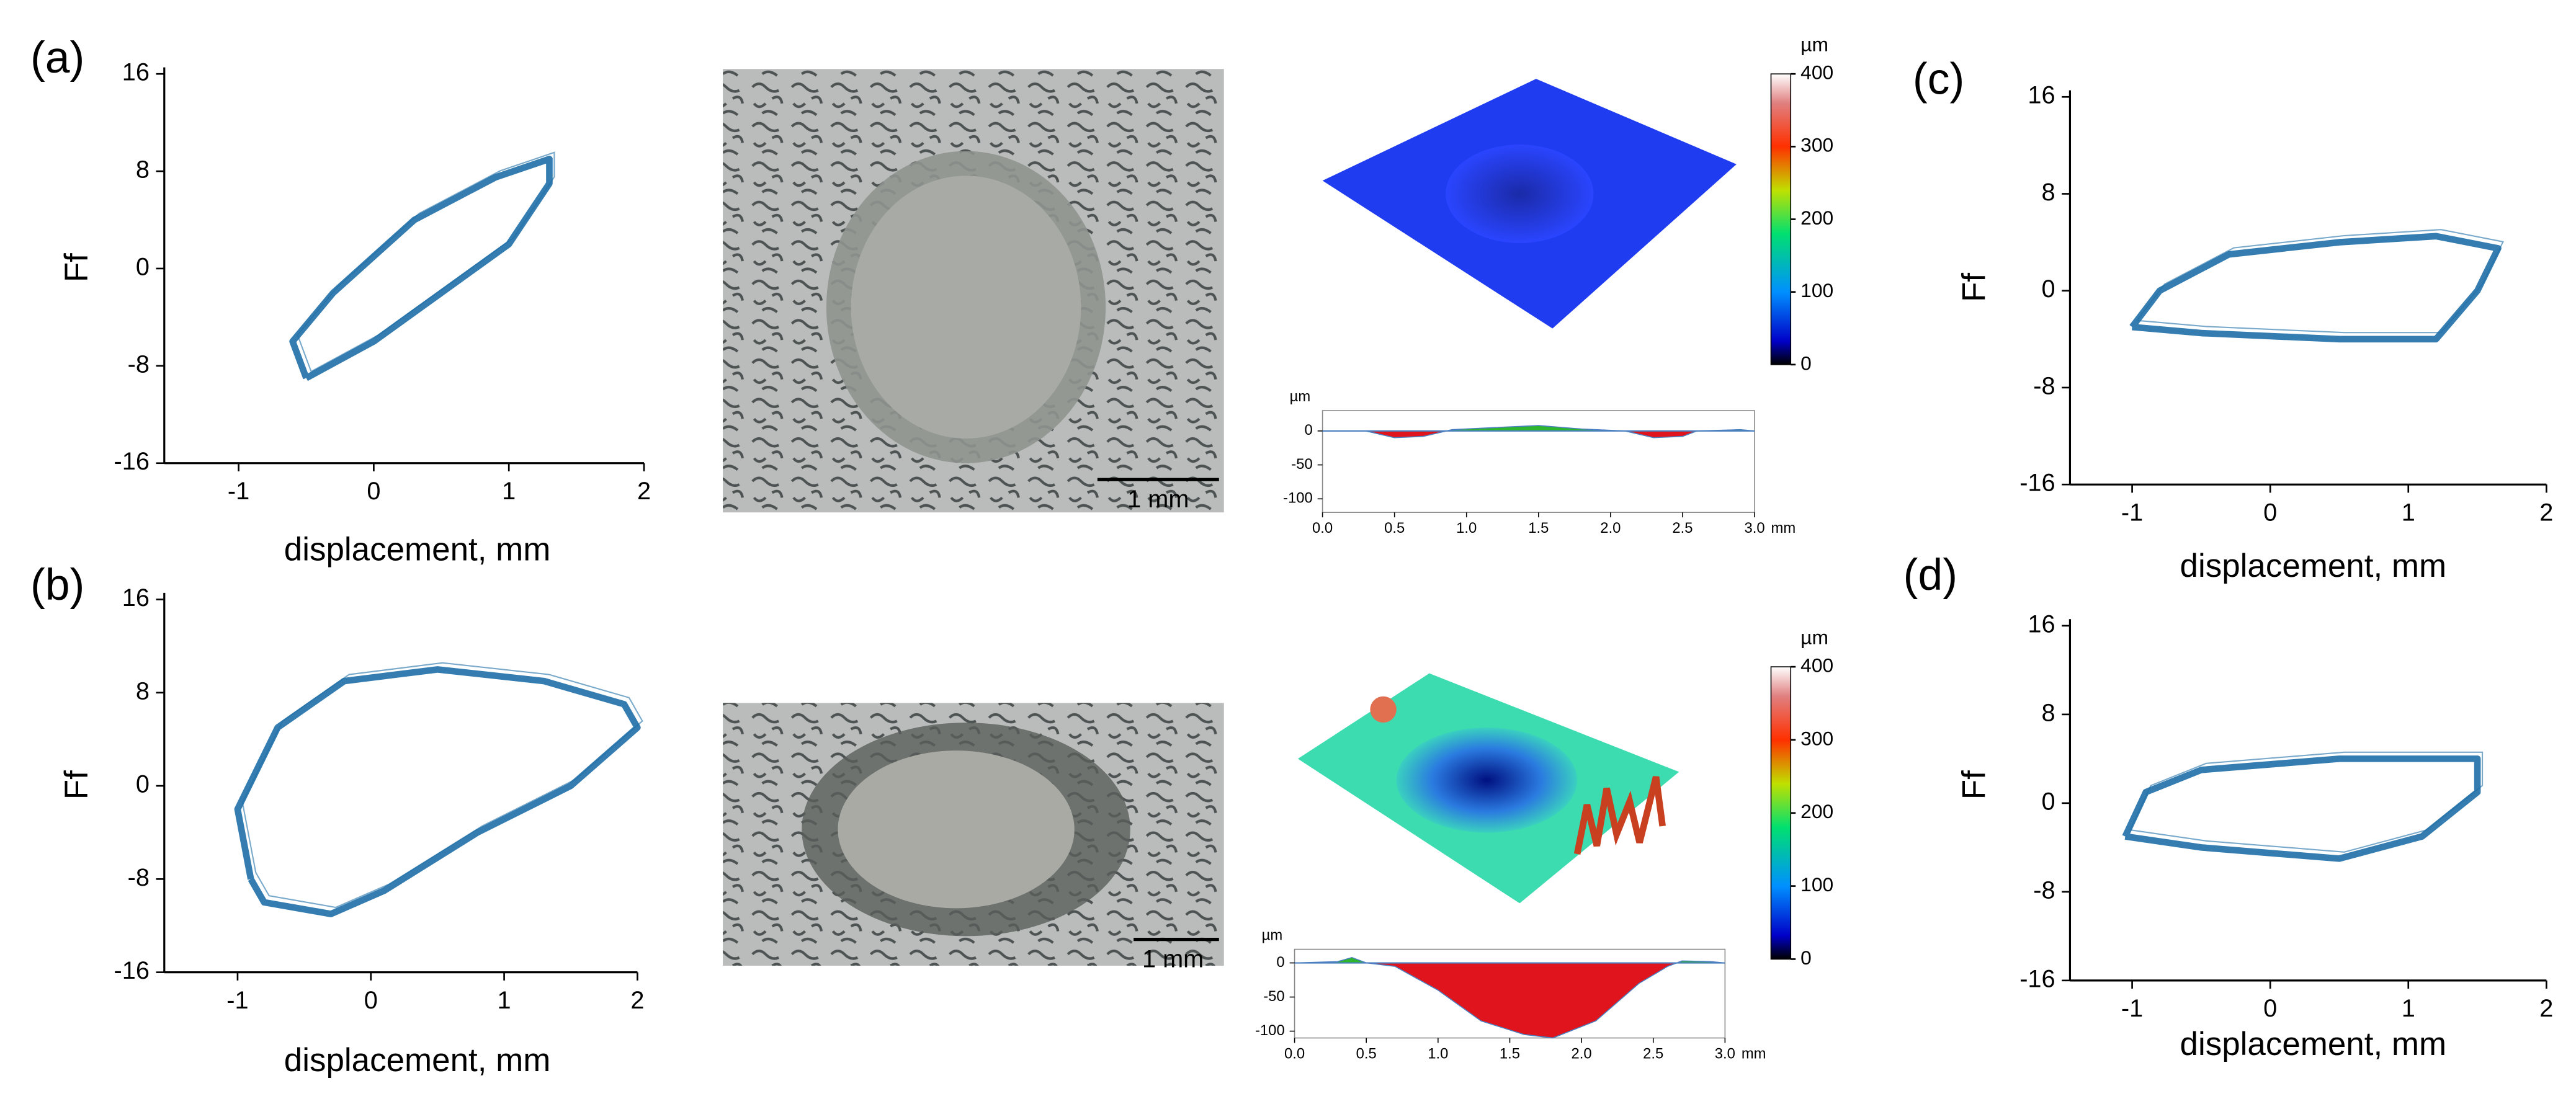 Image resolution: width=2576 pixels, height=1104 pixels. I want to click on colorbar, so click(1781, 219).